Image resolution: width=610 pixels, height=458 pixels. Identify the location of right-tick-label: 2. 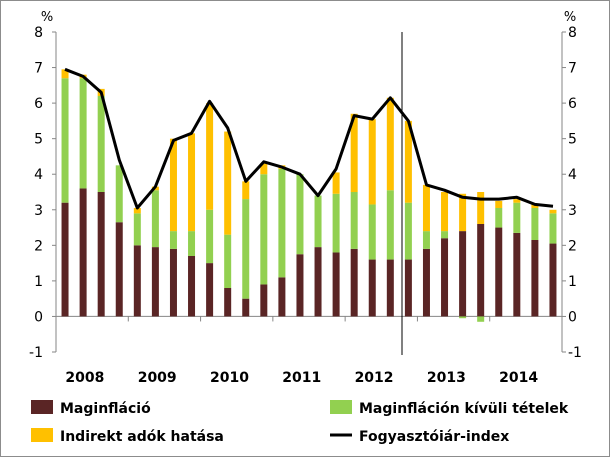
(572, 246).